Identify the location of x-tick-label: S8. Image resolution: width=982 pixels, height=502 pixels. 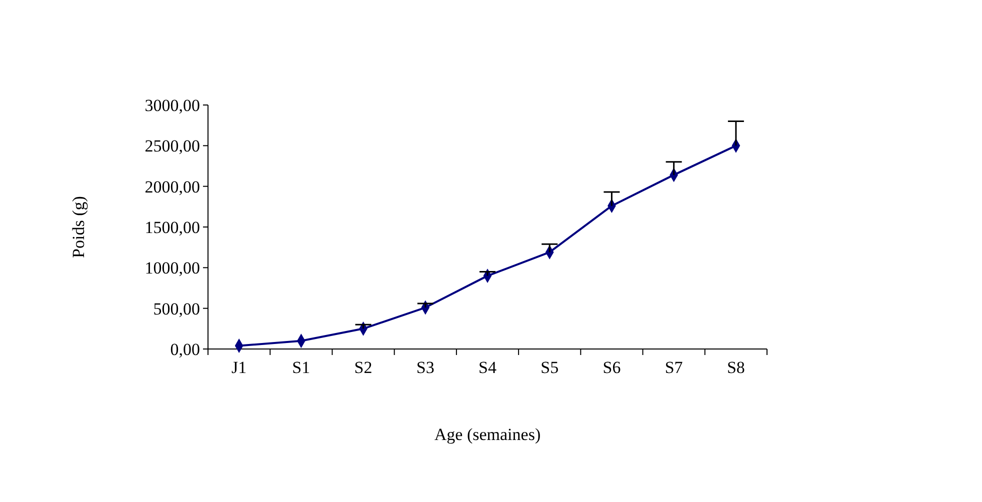
(735, 367).